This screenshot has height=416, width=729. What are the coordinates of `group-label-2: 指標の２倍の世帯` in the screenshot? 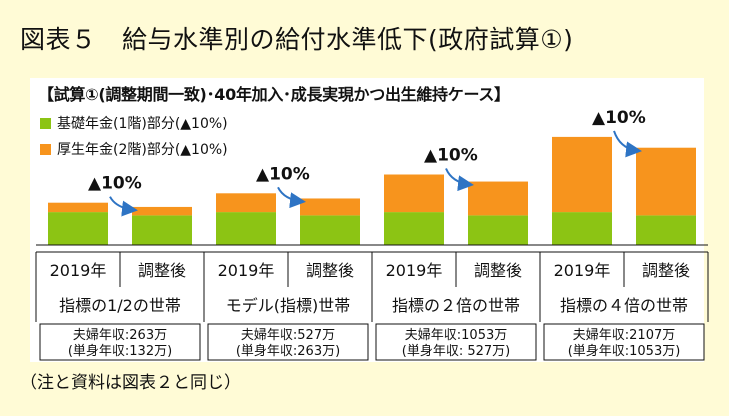 It's located at (456, 305).